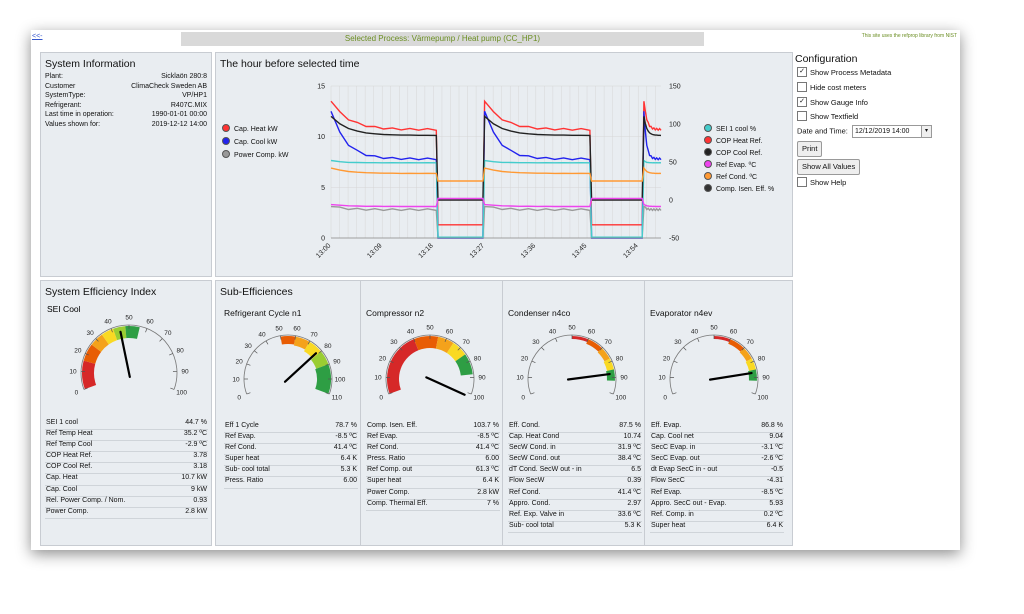  Describe the element at coordinates (675, 87) in the screenshot. I see `y-right-tick-label: 150` at that location.